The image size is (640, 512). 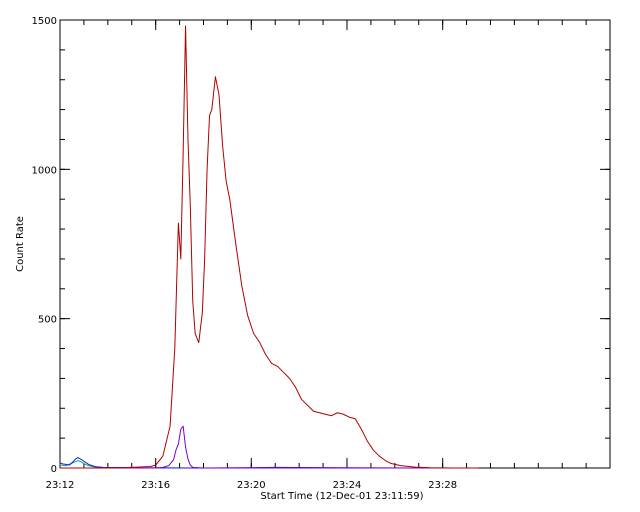 I want to click on x-tick-label: 23:20, so click(x=251, y=485).